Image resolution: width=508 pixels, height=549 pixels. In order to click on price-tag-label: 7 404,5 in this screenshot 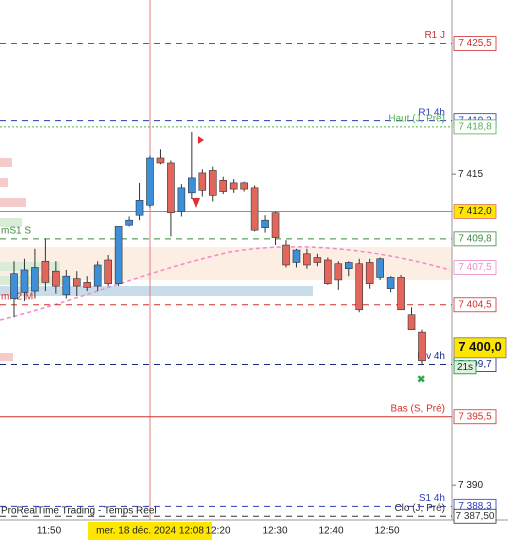, I will do `click(475, 304)`.